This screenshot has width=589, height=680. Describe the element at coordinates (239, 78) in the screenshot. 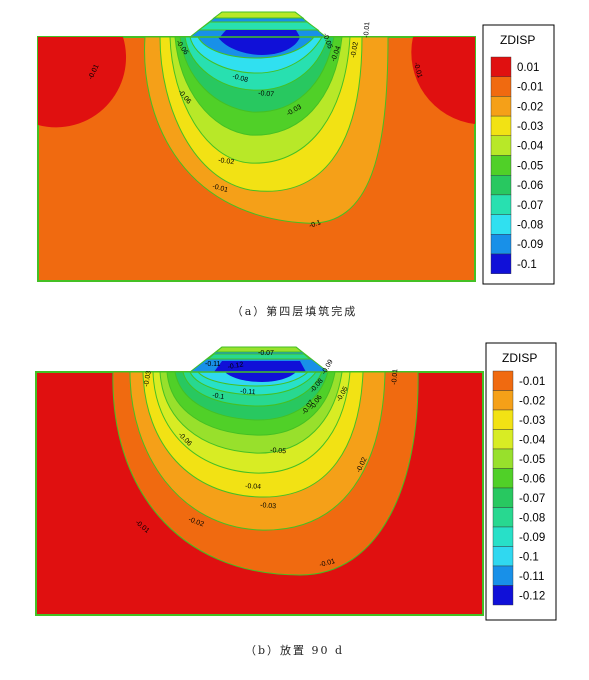

I see `contour-label: -0.08` at that location.